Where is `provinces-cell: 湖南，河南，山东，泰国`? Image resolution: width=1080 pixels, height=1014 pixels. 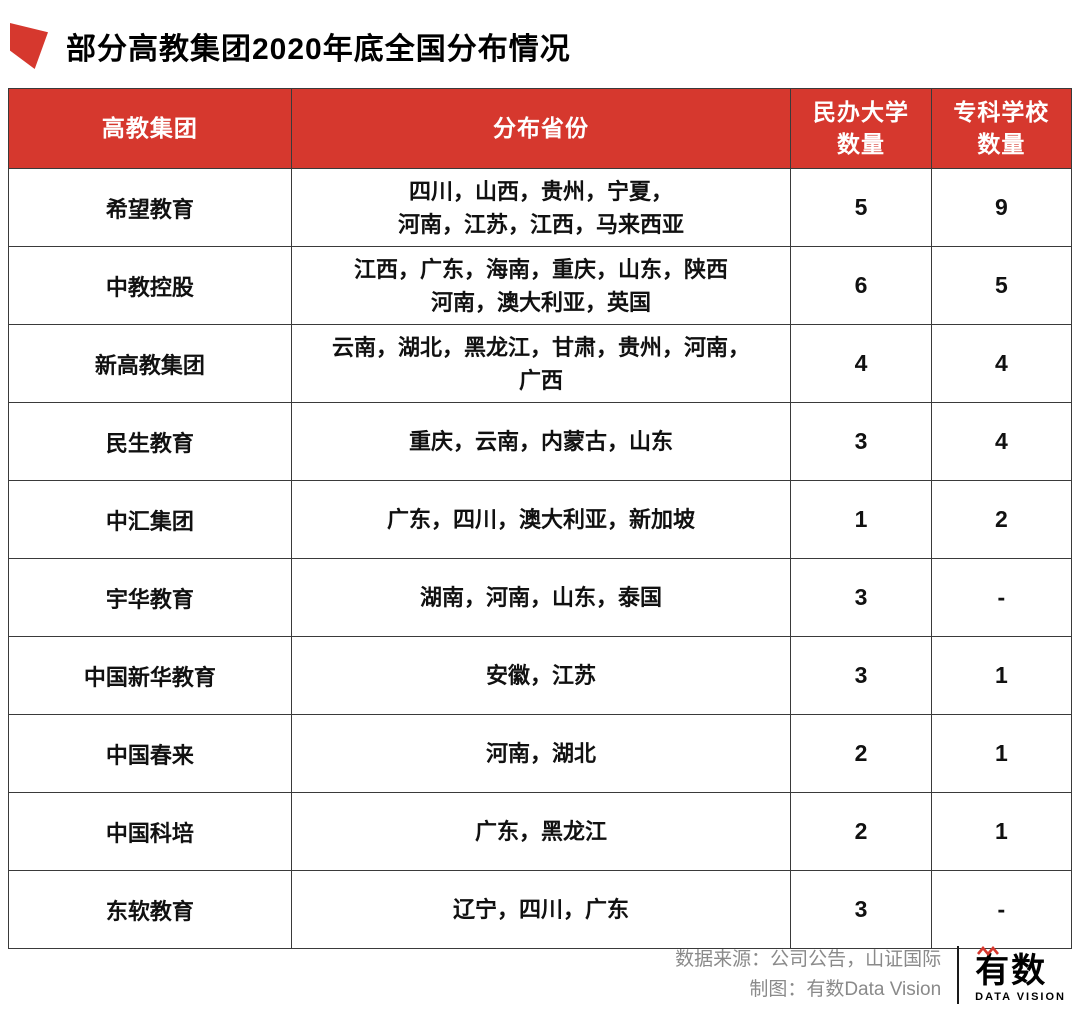
provinces-cell: 湖南，河南，山东，泰国 is located at coordinates (541, 597).